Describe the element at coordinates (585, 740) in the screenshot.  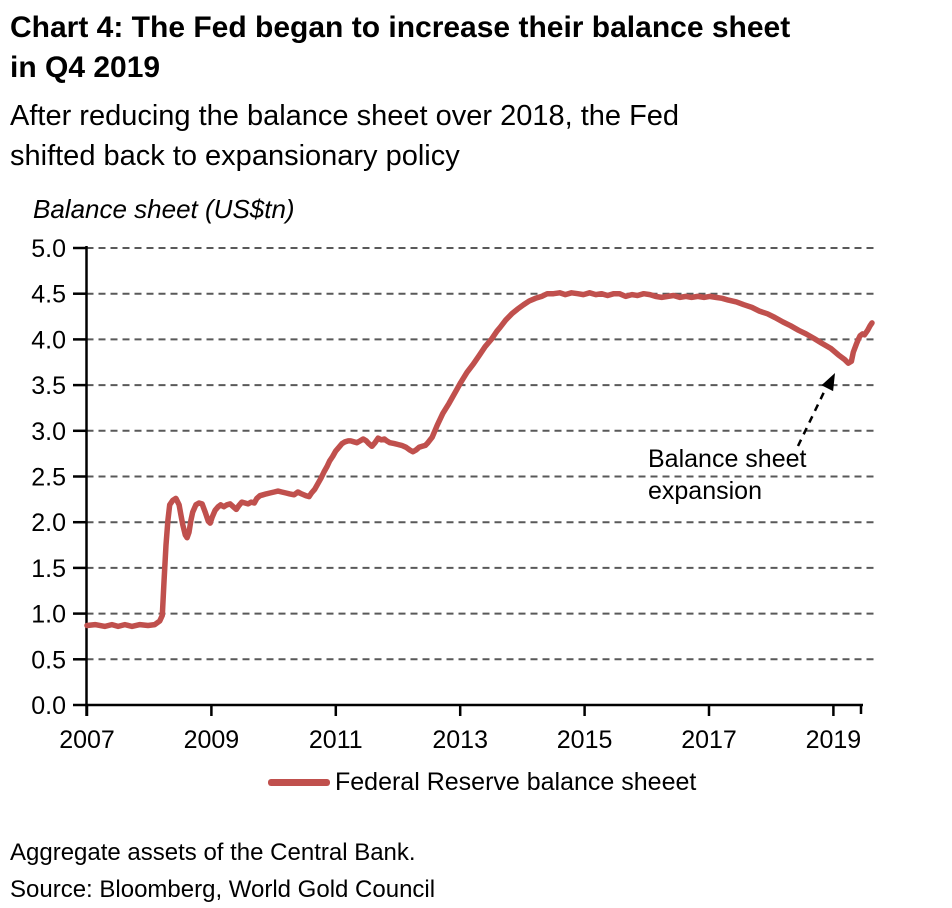
I see `x-tick-label: 2015` at that location.